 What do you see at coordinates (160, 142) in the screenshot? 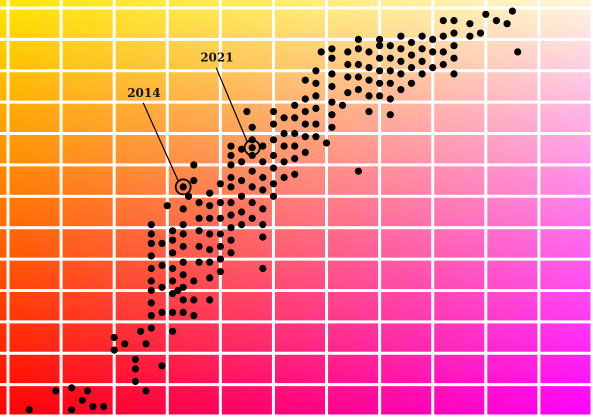
I see `annotation-leader-line` at bounding box center [160, 142].